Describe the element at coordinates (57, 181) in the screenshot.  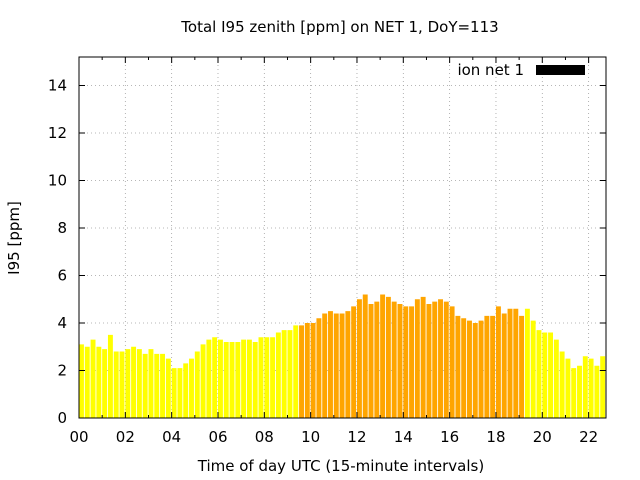
I see `y-tick-label: 10` at that location.